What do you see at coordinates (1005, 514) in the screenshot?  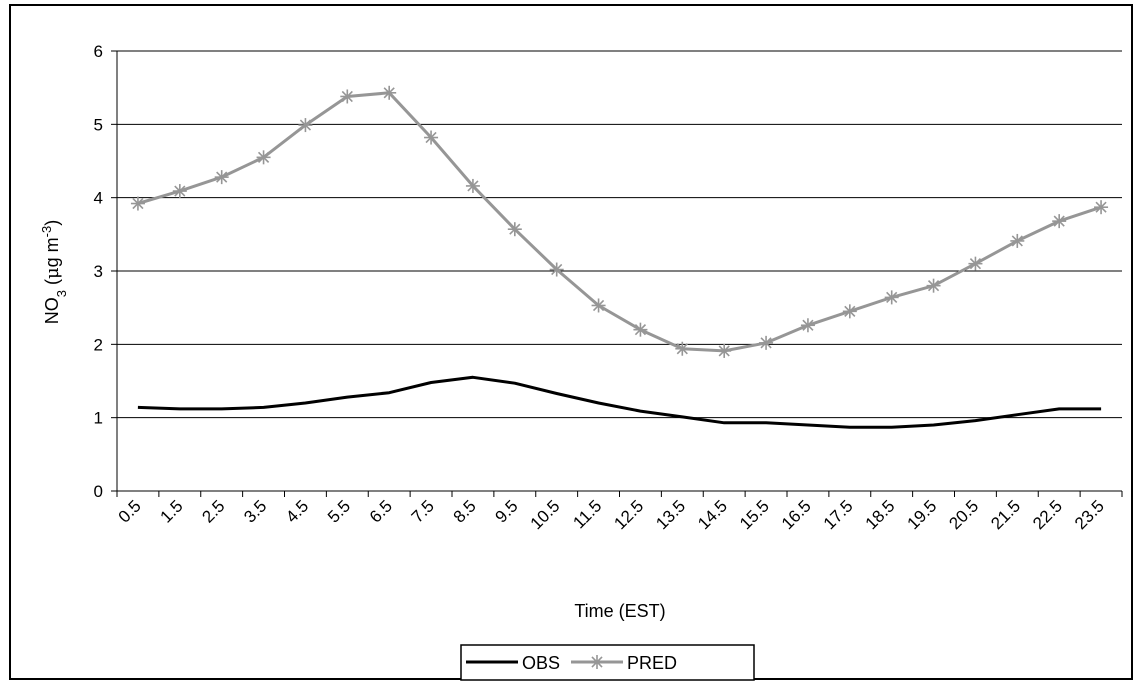 I see `x-tick-label: 21.5` at bounding box center [1005, 514].